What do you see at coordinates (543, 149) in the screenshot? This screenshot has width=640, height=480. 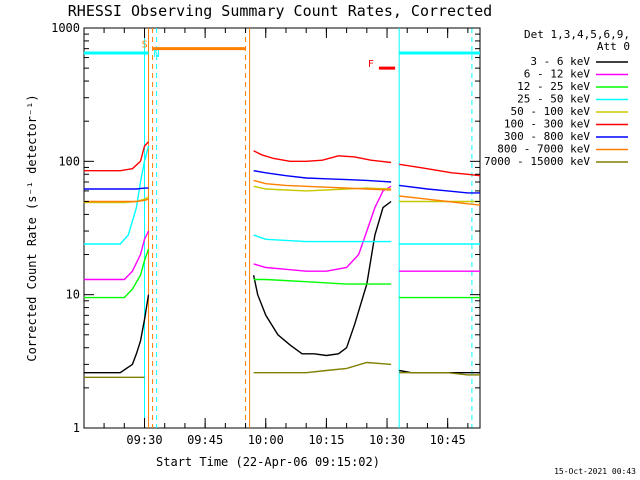 I see `legend-entry-label: 800 - 7000 keV` at bounding box center [543, 149].